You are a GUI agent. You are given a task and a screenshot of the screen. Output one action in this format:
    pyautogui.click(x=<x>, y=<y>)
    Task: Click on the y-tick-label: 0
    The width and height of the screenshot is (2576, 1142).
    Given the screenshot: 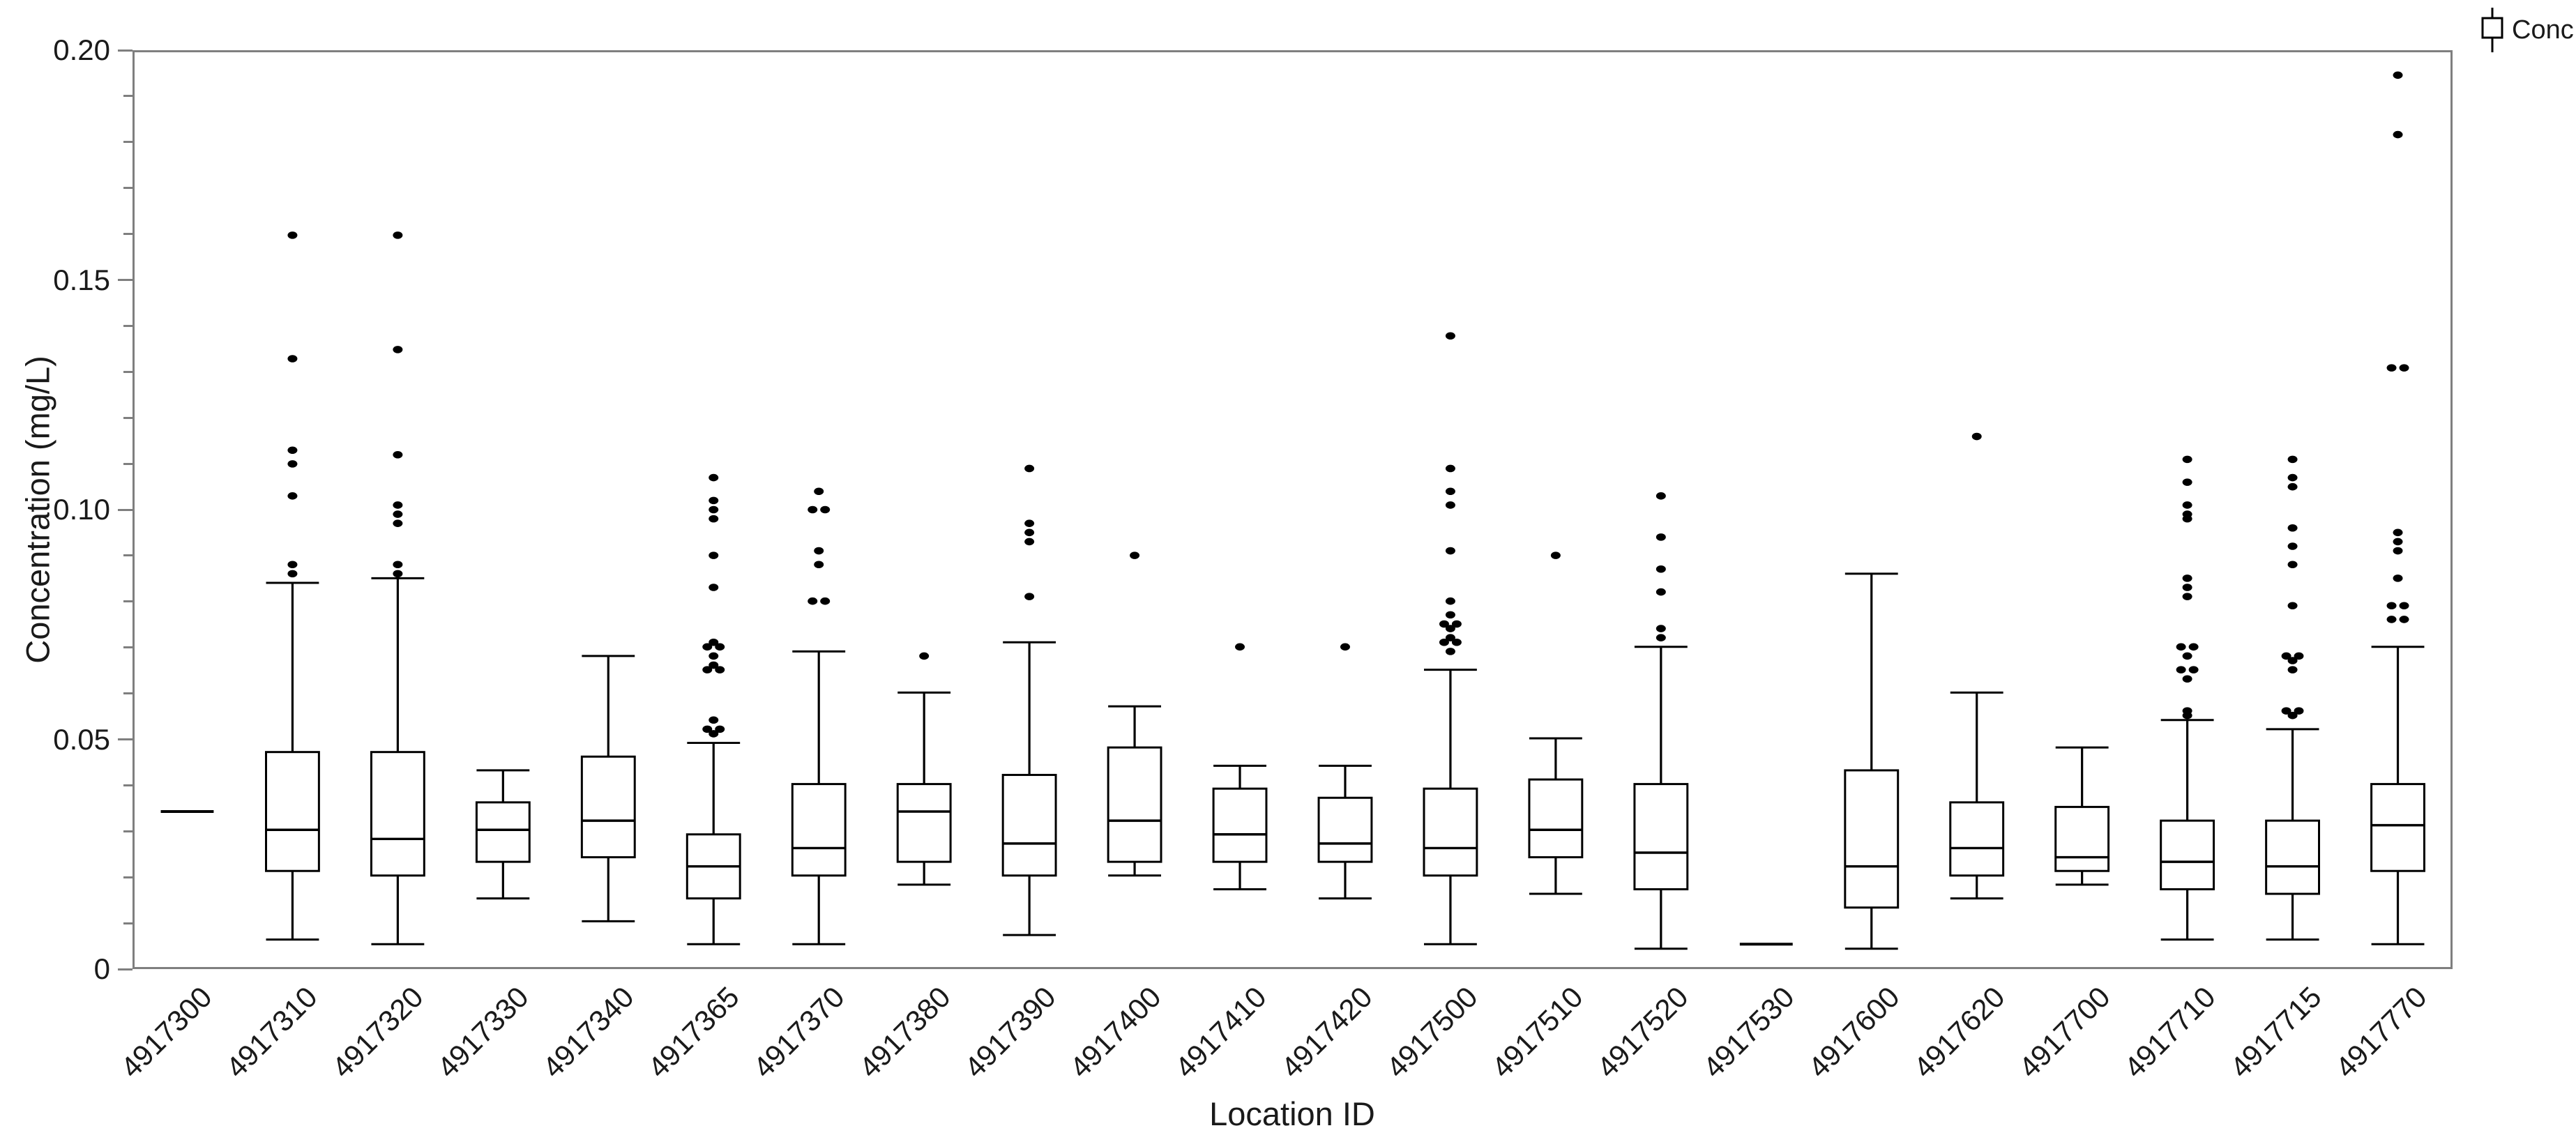 What is the action you would take?
    pyautogui.click(x=101, y=968)
    